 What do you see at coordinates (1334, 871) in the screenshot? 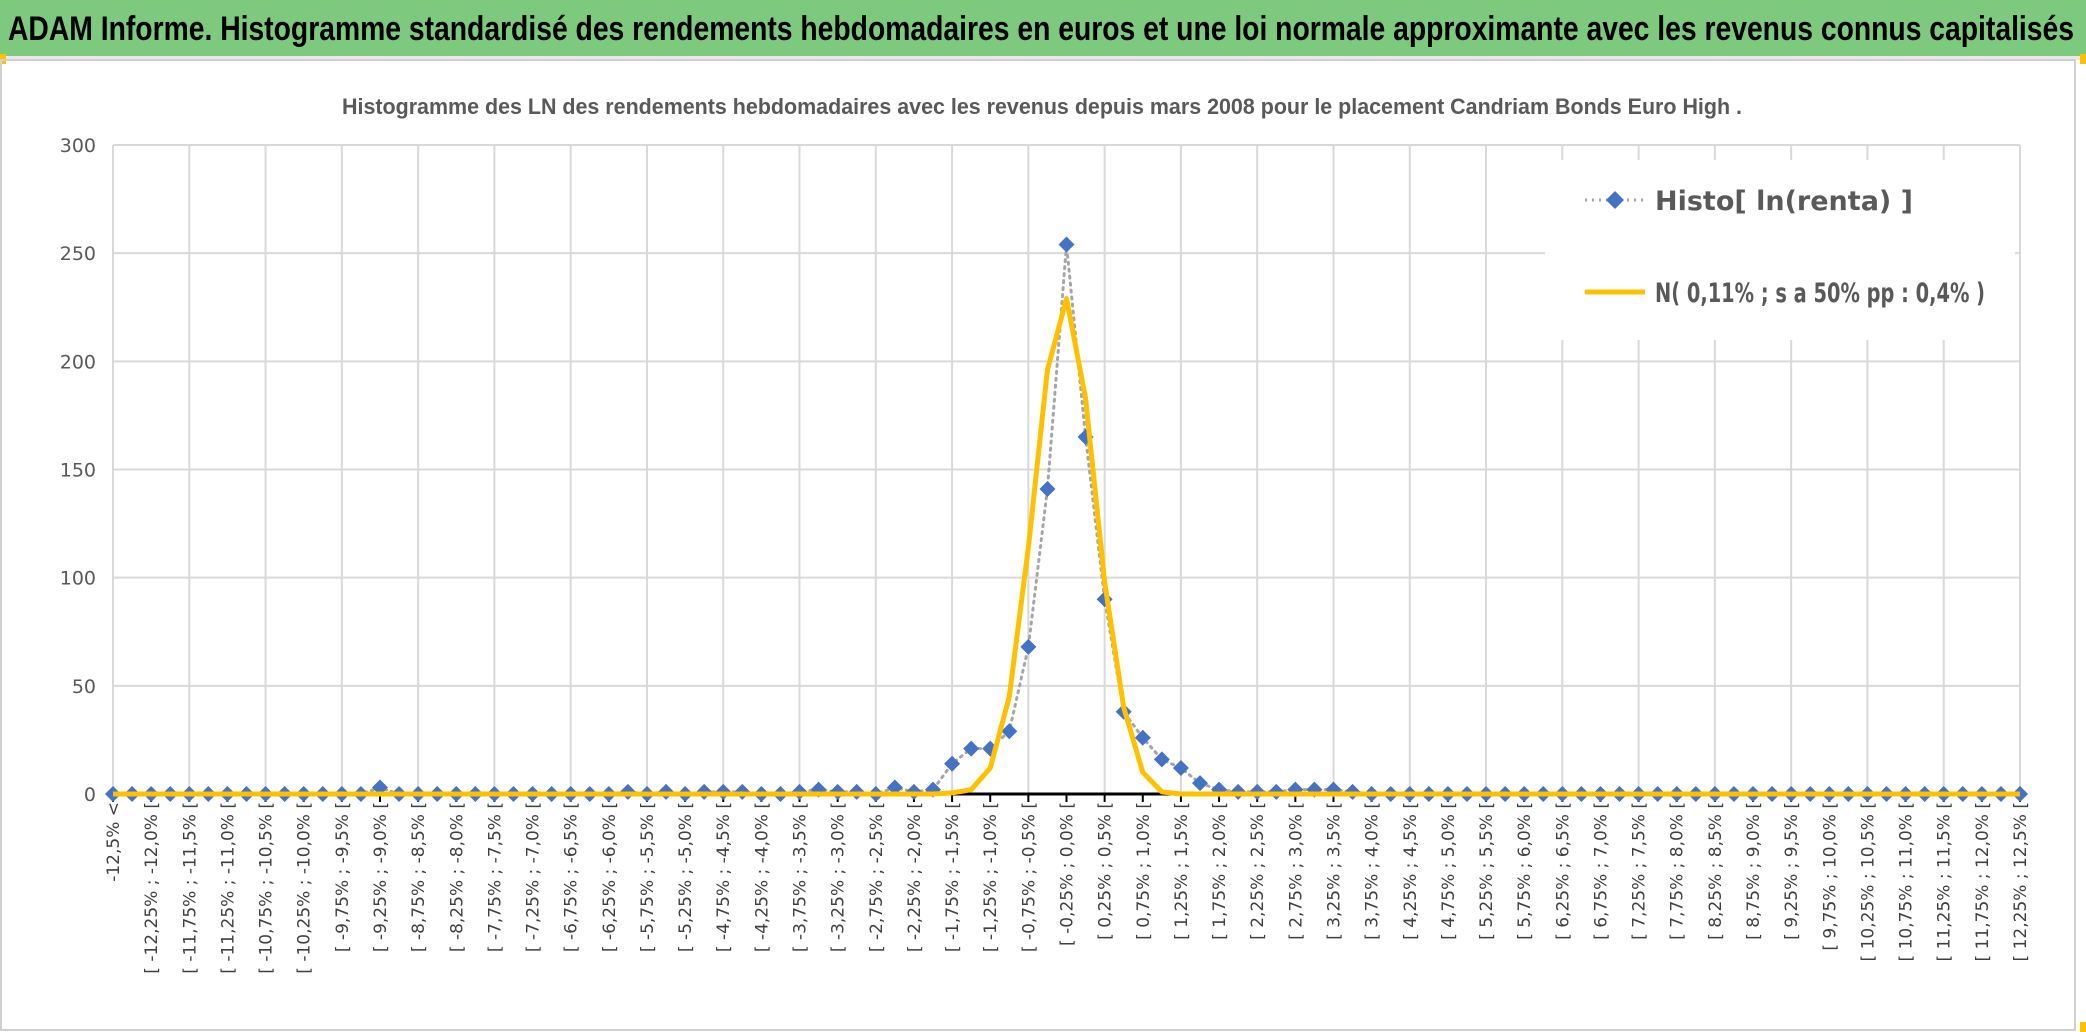
I see `x-tick-label: [ 3,25% ; 3,5% [` at bounding box center [1334, 871].